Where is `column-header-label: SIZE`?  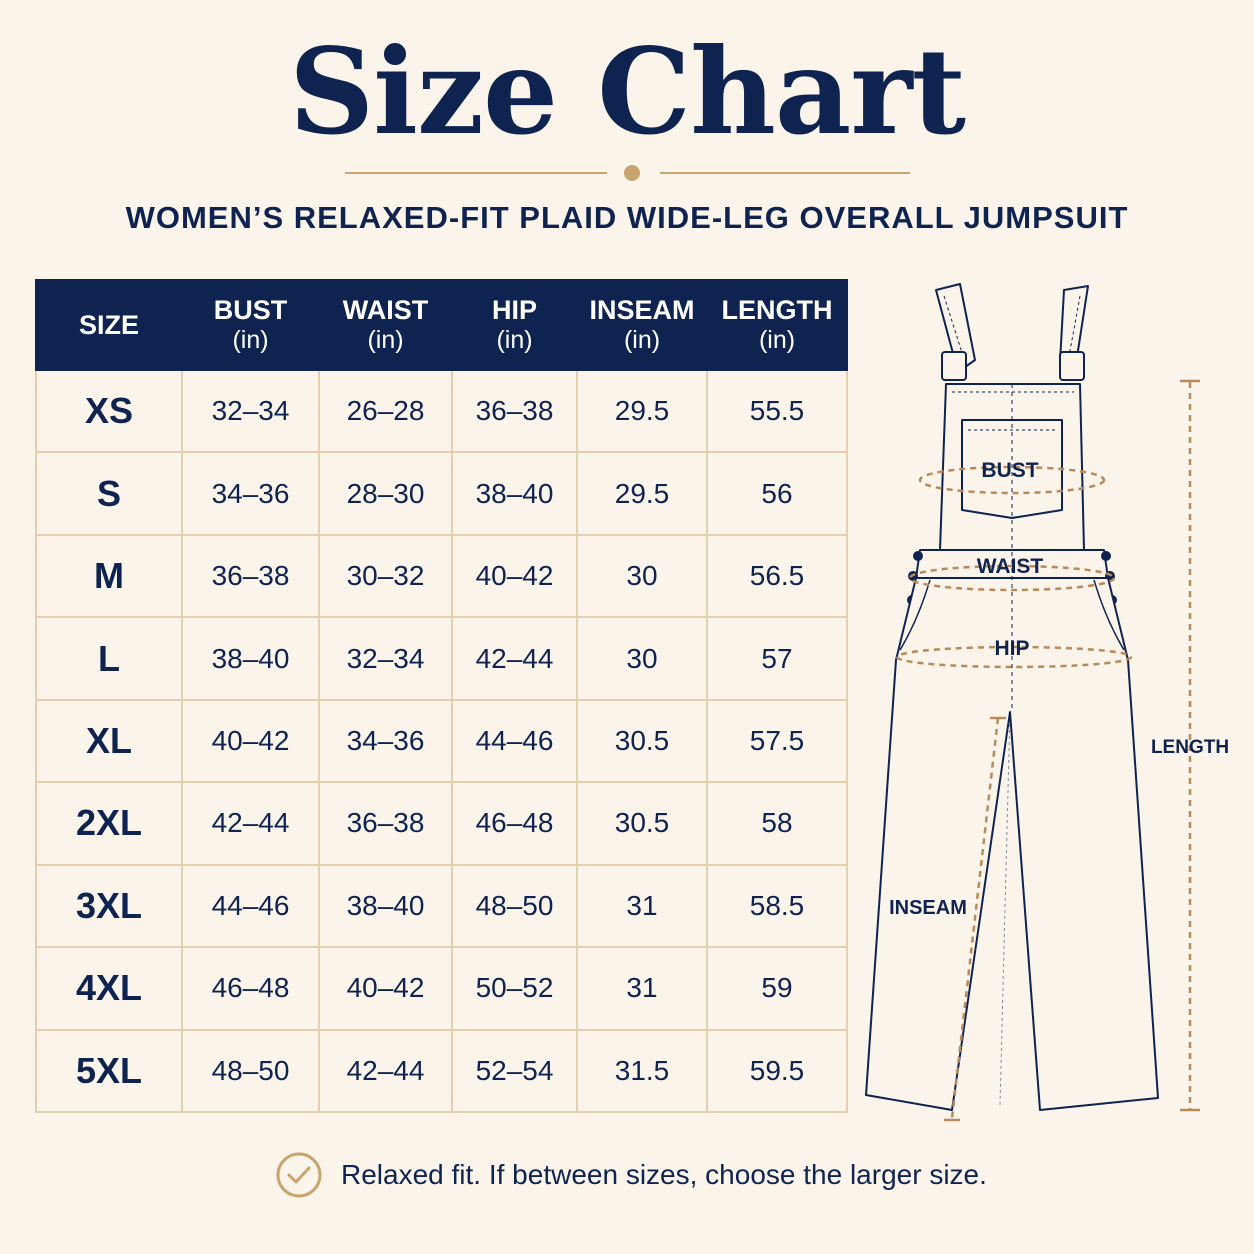 column-header-label: SIZE is located at coordinates (108, 325).